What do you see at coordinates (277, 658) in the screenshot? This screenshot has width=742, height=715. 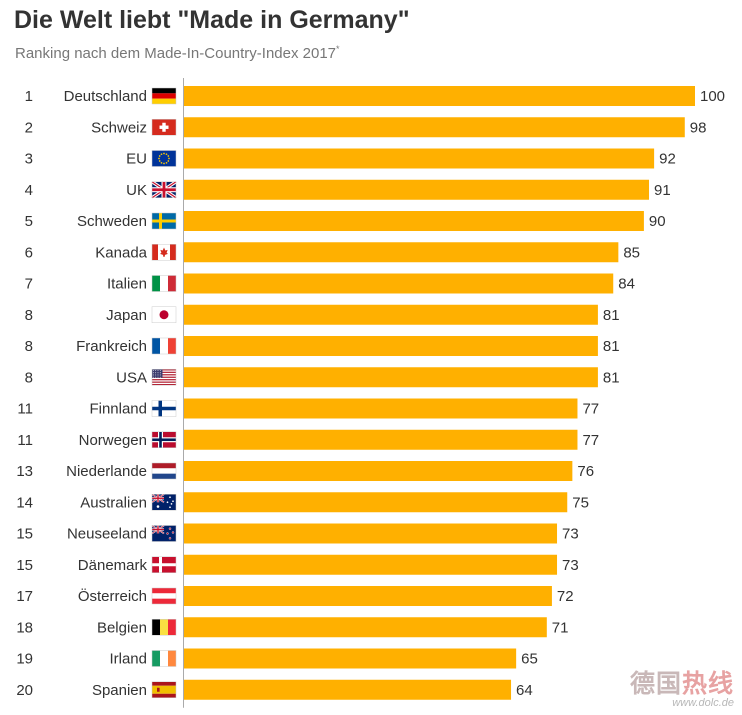 I see `bar-row: 19 Irland 65` at bounding box center [277, 658].